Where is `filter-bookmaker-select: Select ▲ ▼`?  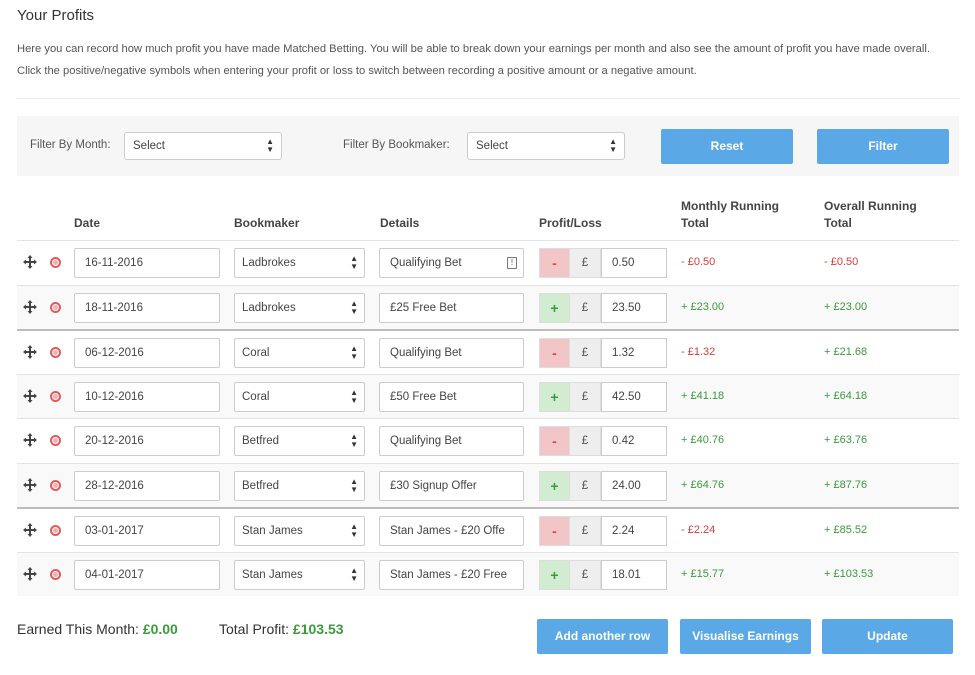
filter-bookmaker-select: Select ▲ ▼ is located at coordinates (546, 146).